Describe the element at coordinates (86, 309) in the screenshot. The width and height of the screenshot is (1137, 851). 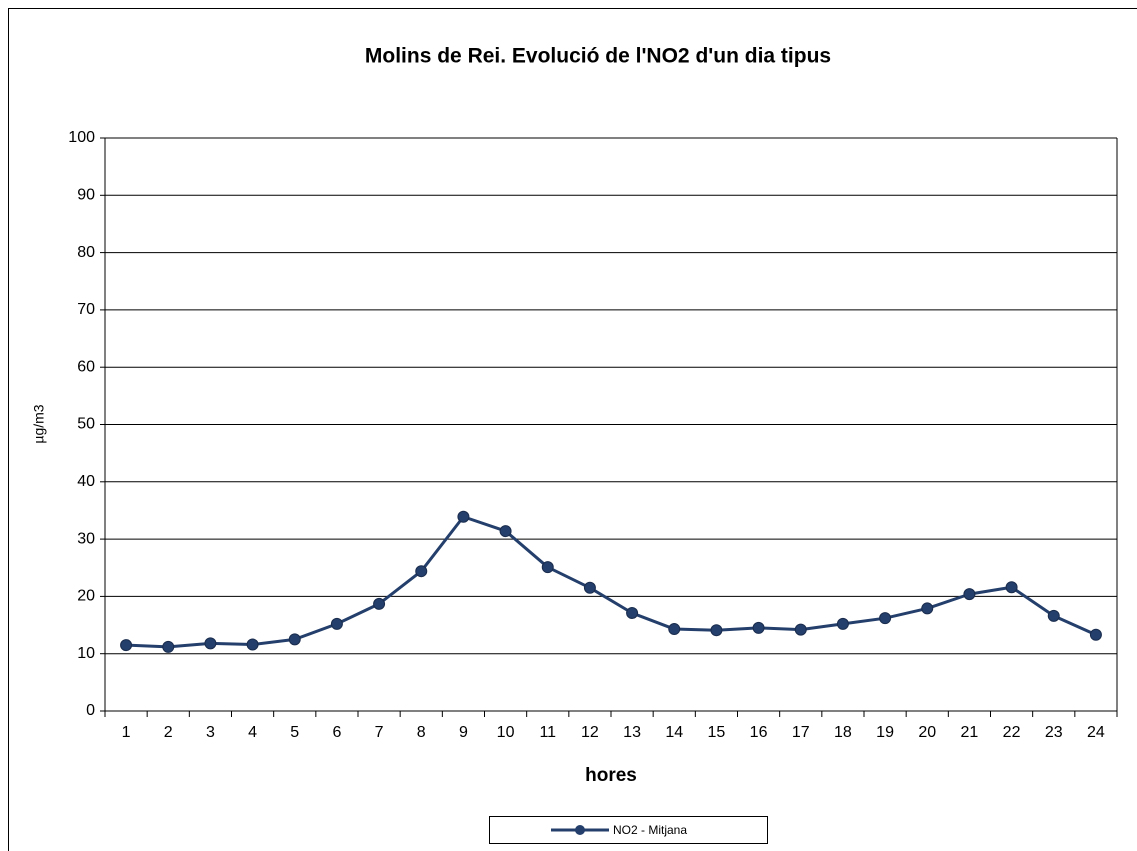
I see `y-tick-label: 70` at that location.